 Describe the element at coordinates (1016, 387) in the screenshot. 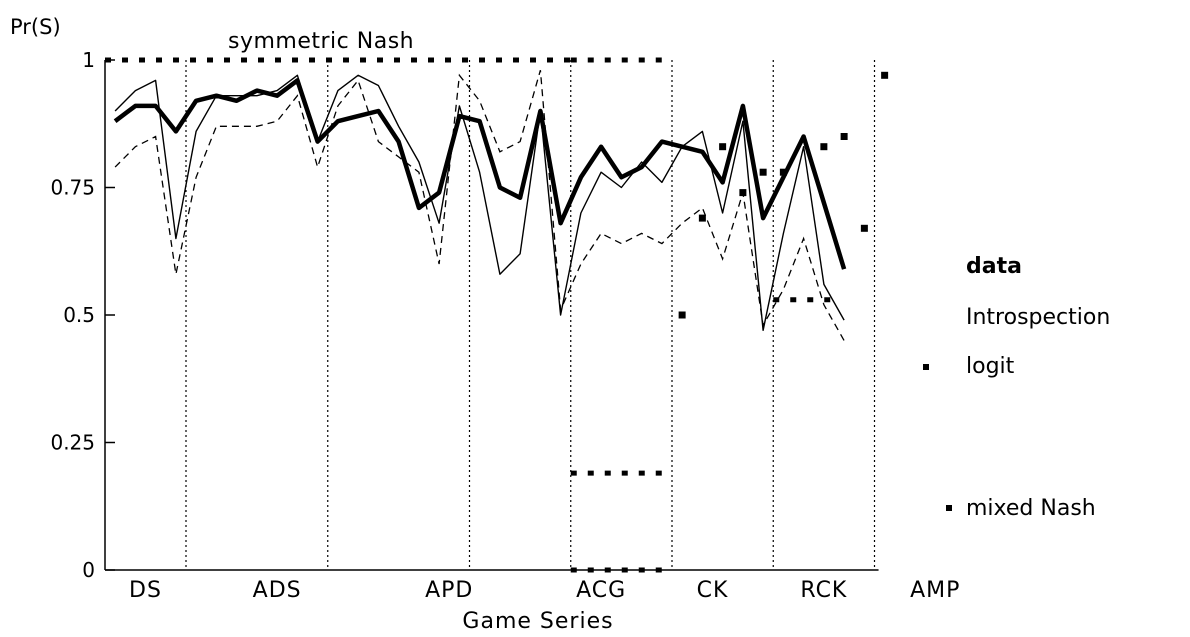

I see `legend: data Introspection logit mixed Nash` at that location.